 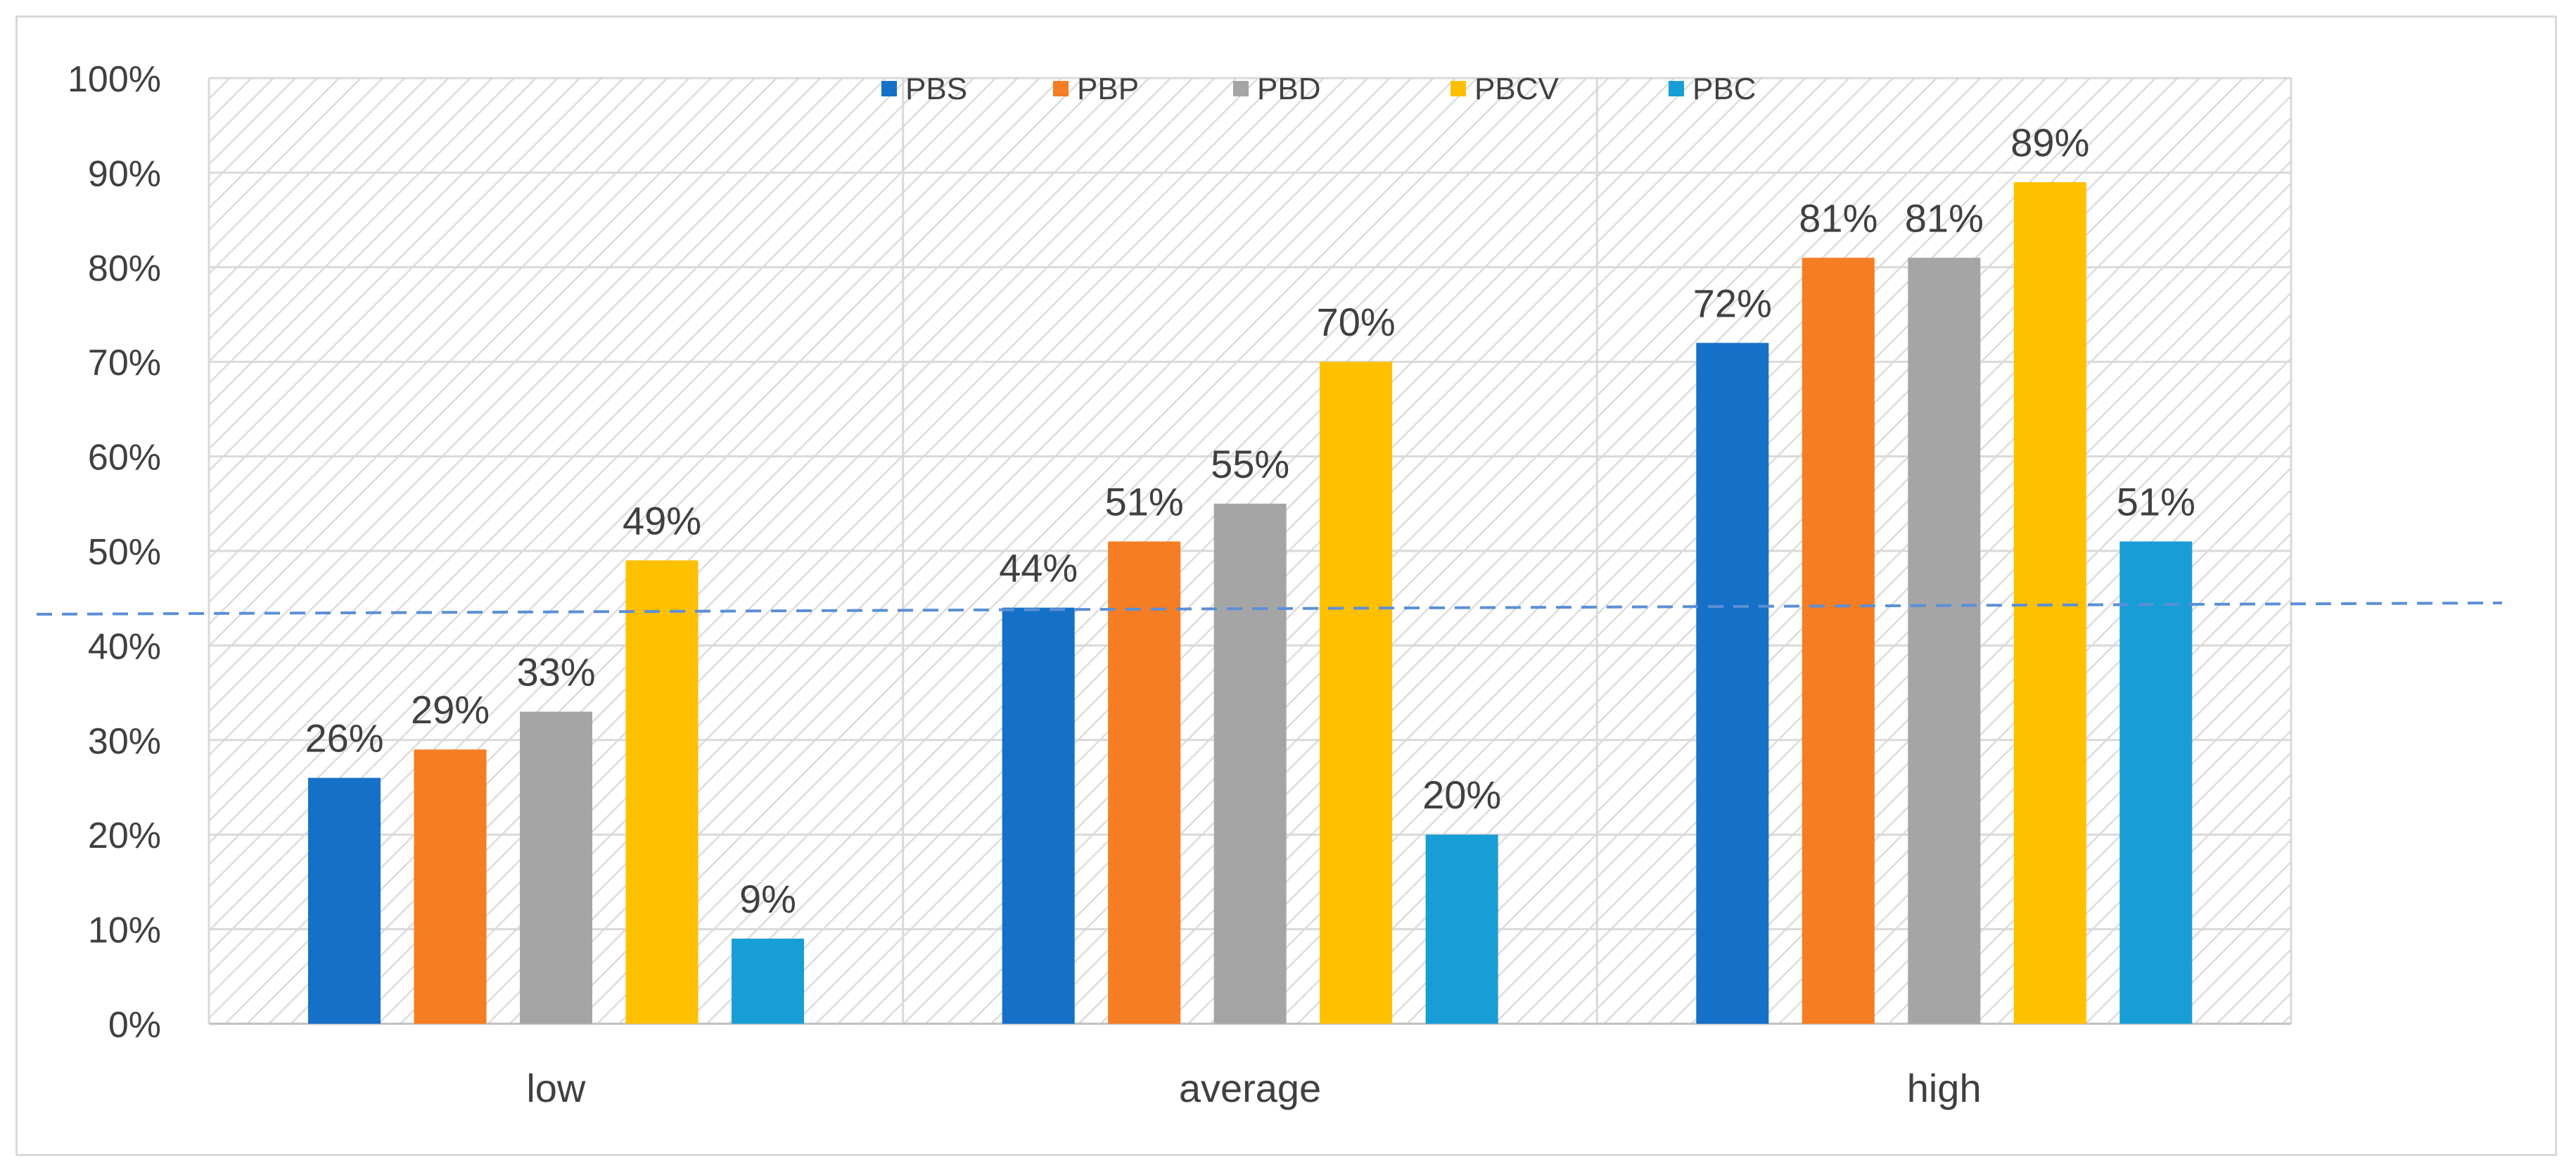 What do you see at coordinates (1250, 1088) in the screenshot?
I see `x-tick-label: average` at bounding box center [1250, 1088].